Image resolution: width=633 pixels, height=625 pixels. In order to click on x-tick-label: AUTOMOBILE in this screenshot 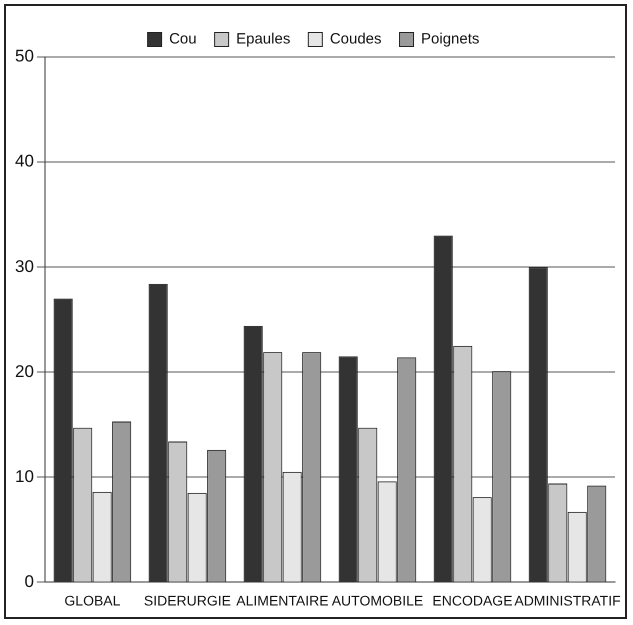, I will do `click(378, 600)`.